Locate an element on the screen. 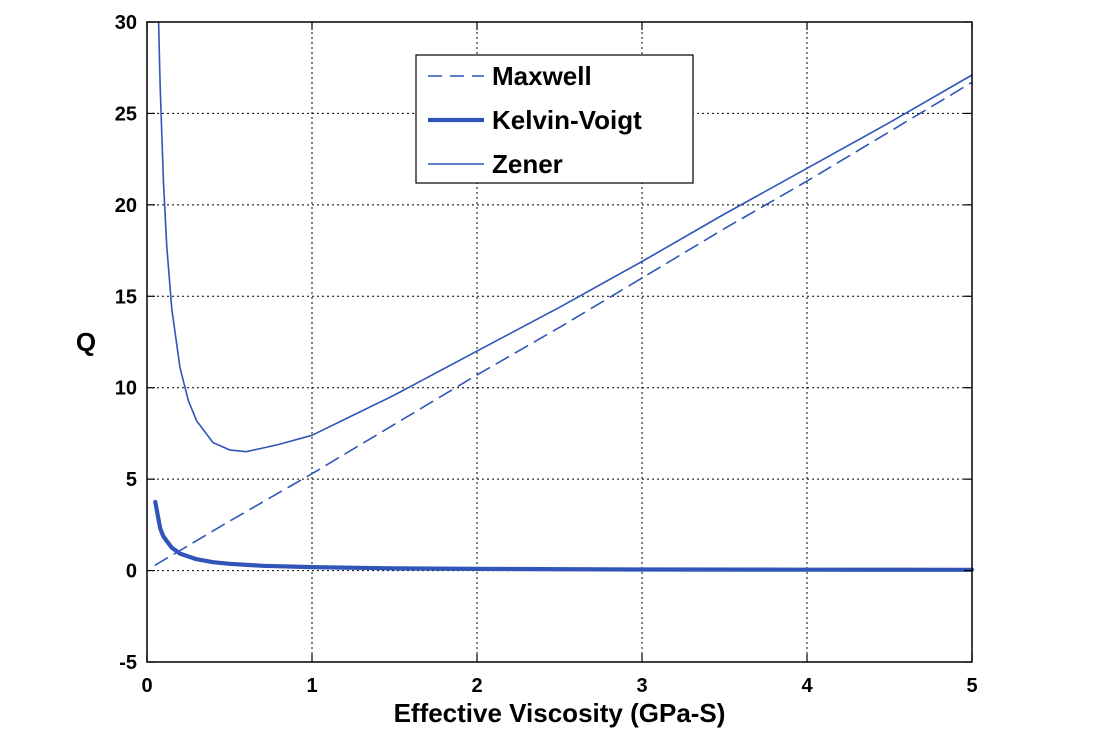 This screenshot has width=1100, height=740. y-tick-label: 5 is located at coordinates (131, 480).